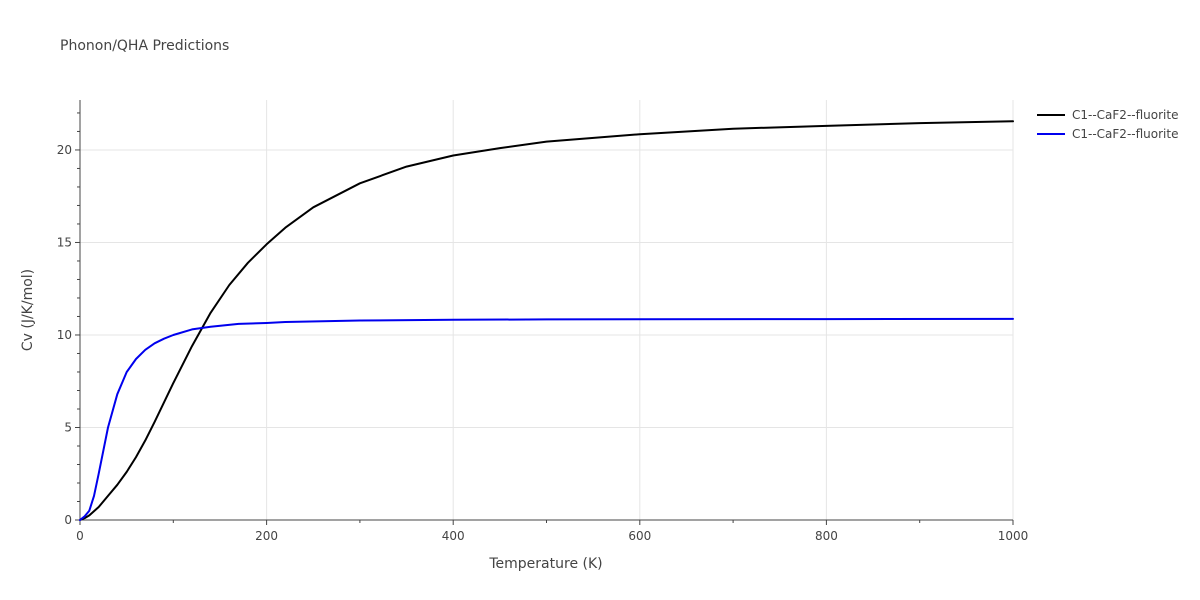 Image resolution: width=1200 pixels, height=600 pixels. Describe the element at coordinates (80, 536) in the screenshot. I see `x-tick-label: 0` at that location.